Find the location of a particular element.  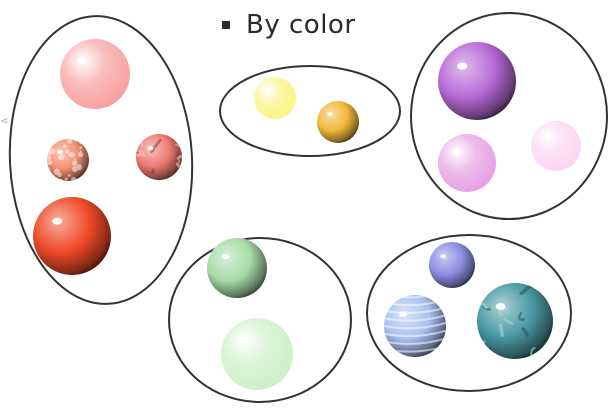

sphere-violet is located at coordinates (477, 81).